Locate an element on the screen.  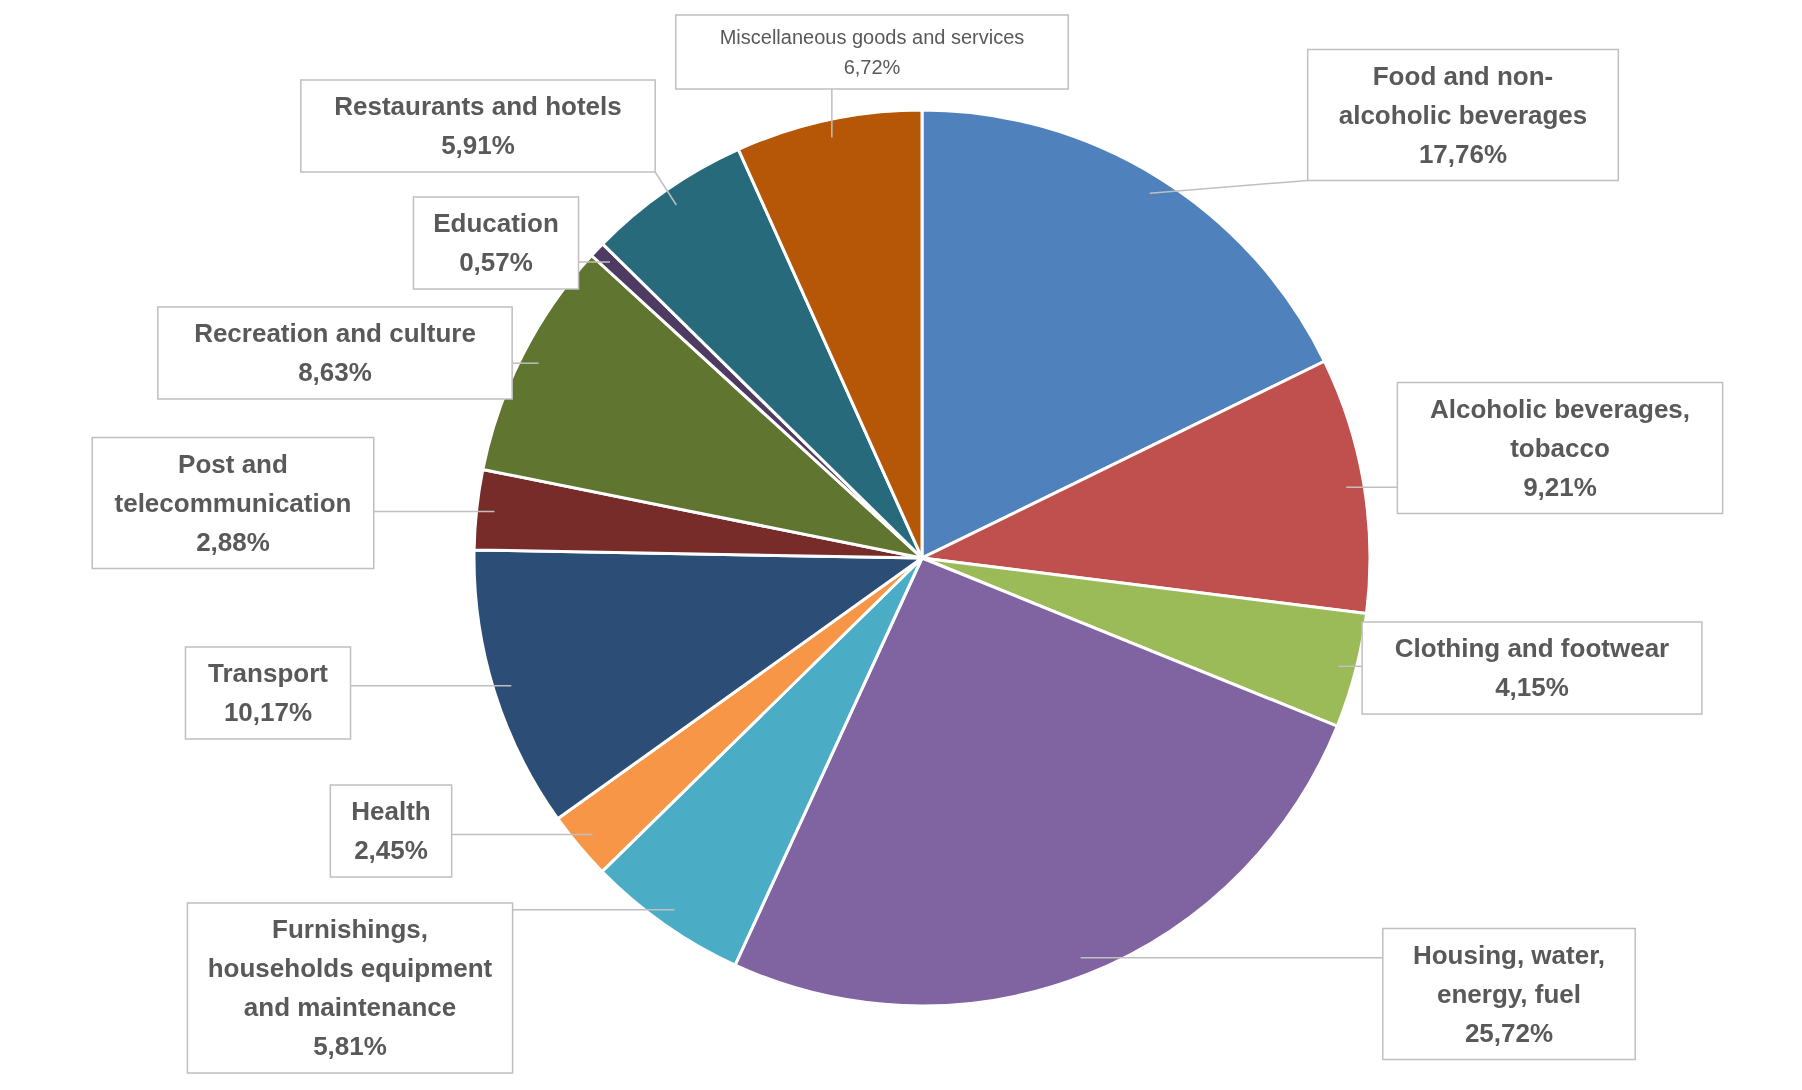
data-label: 2,45% is located at coordinates (391, 850).